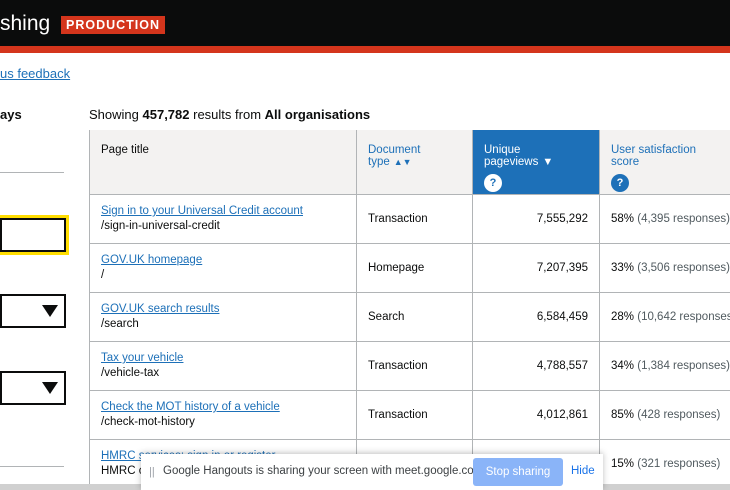 This screenshot has width=730, height=490. What do you see at coordinates (365, 49) in the screenshot?
I see `header-accent-line` at bounding box center [365, 49].